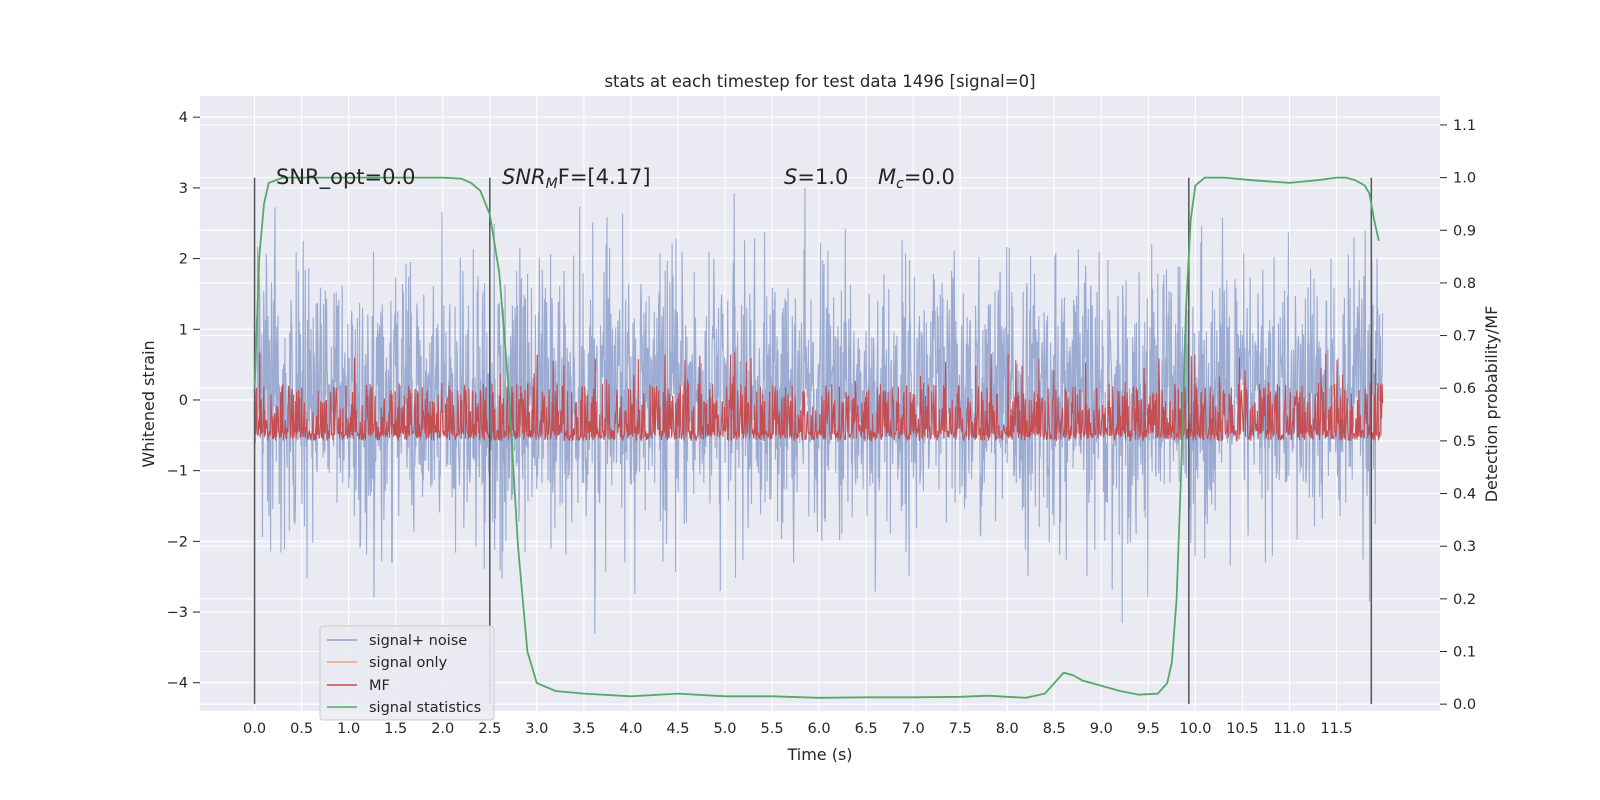 The width and height of the screenshot is (1600, 800). I want to click on x-tick-label: 10.5, so click(1242, 729).